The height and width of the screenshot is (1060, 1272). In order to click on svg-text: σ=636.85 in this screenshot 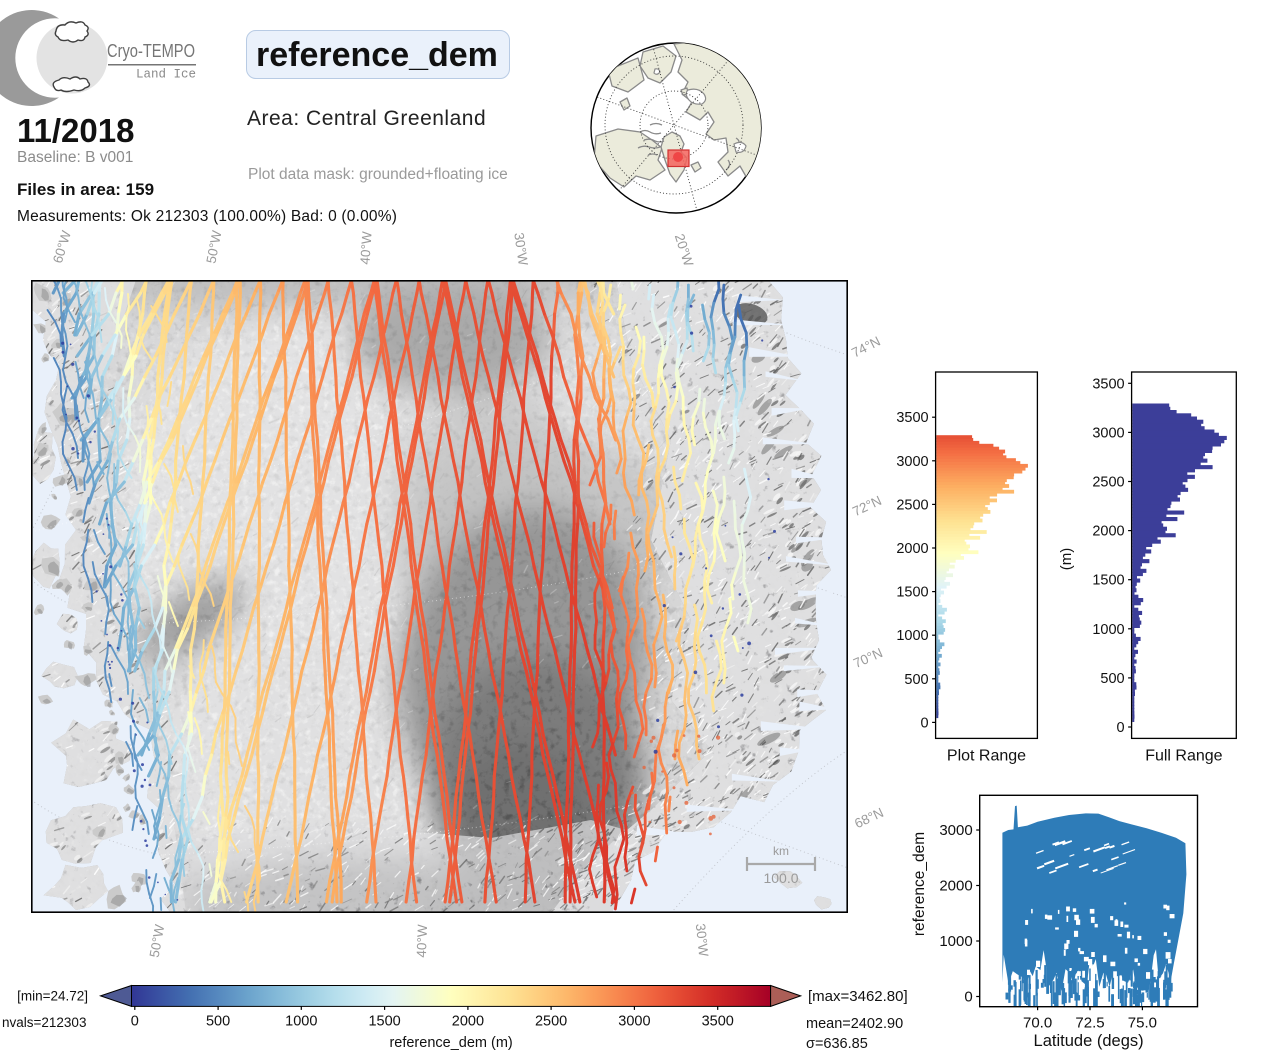, I will do `click(837, 1044)`.